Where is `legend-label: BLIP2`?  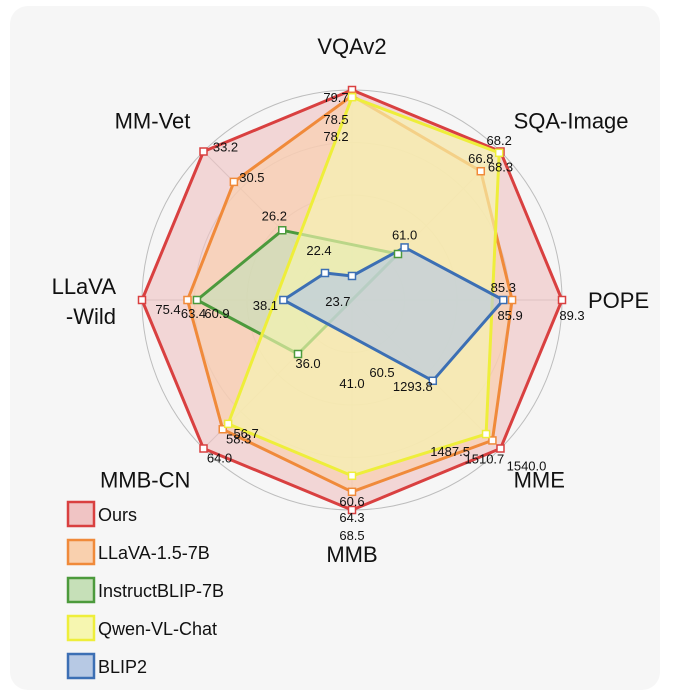 legend-label: BLIP2 is located at coordinates (122, 667).